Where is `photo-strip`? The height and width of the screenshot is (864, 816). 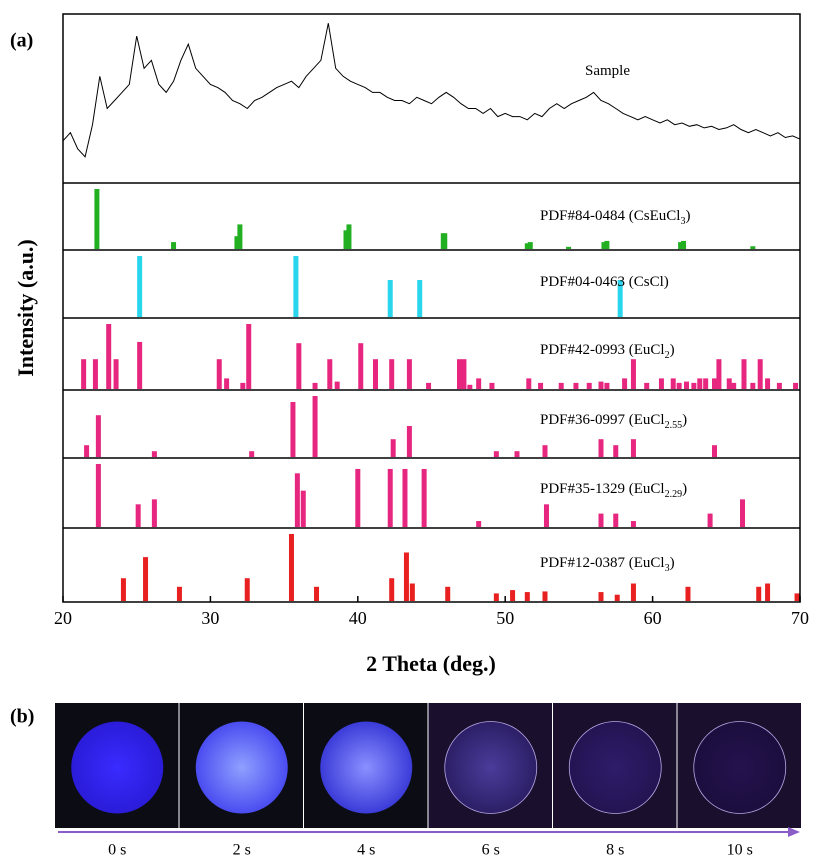 photo-strip is located at coordinates (428, 765).